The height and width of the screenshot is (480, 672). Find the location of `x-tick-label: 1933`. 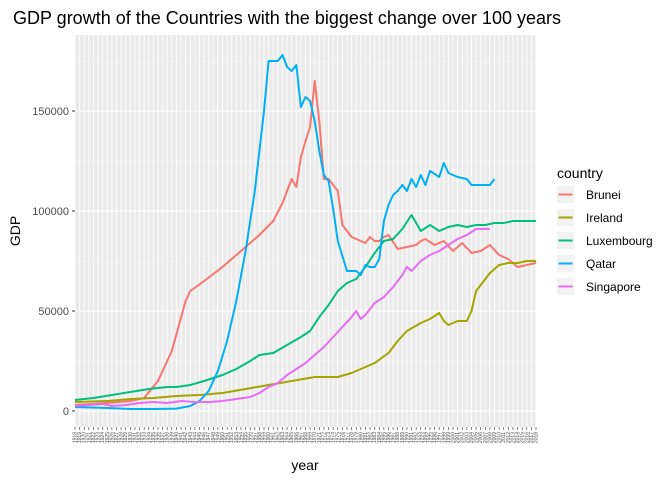

x-tick-label: 1933 is located at coordinates (145, 437).